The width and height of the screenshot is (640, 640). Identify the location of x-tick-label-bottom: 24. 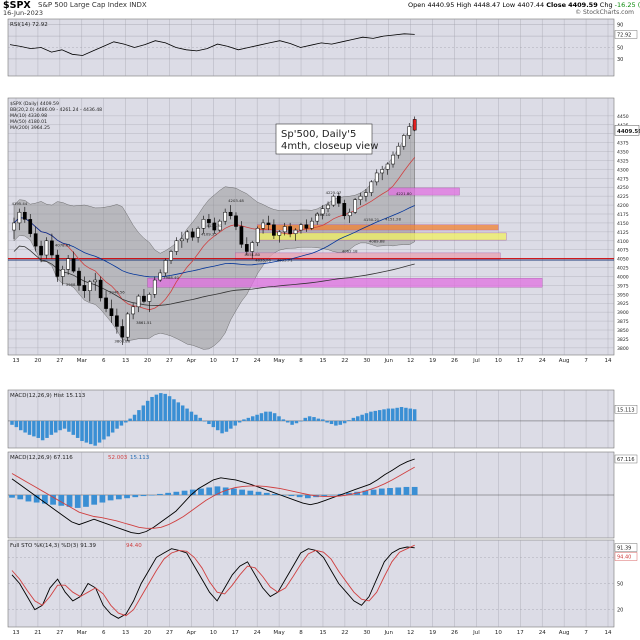
(257, 633).